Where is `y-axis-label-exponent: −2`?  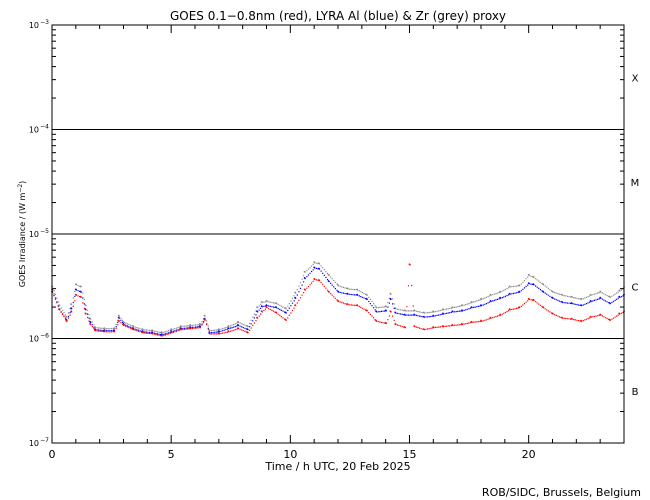 y-axis-label-exponent: −2 is located at coordinates (20, 188).